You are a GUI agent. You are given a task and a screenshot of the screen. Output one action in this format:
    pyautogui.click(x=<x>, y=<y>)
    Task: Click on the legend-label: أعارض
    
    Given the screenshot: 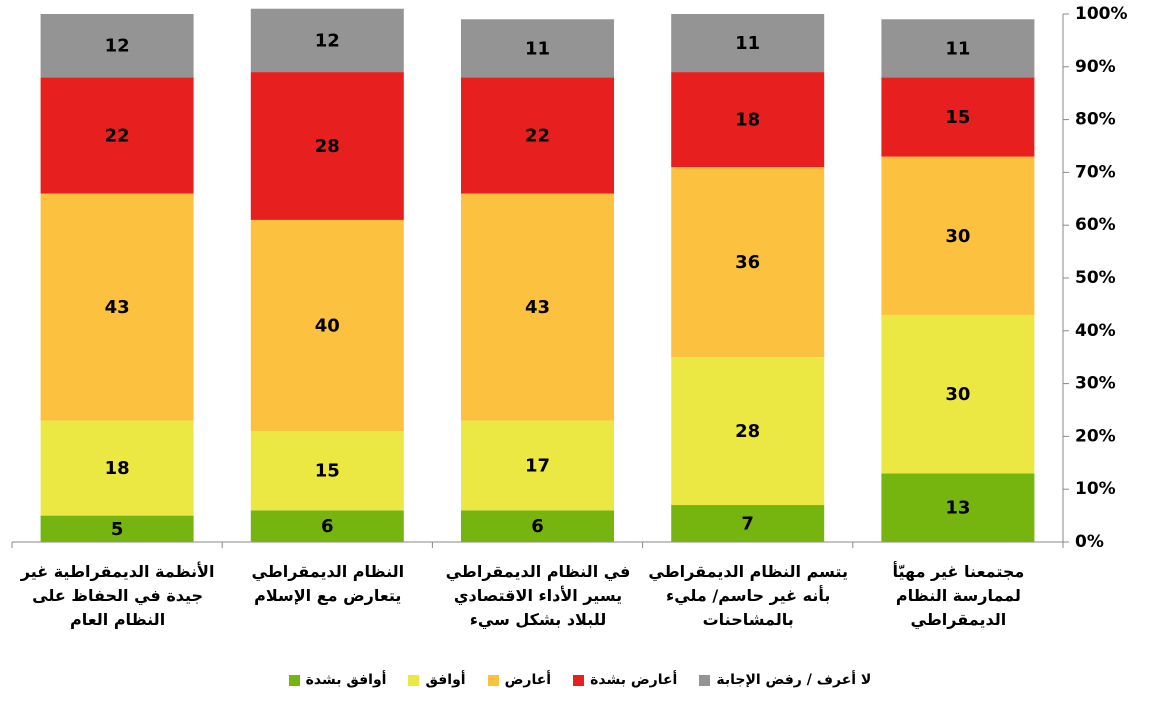 What is the action you would take?
    pyautogui.click(x=528, y=680)
    